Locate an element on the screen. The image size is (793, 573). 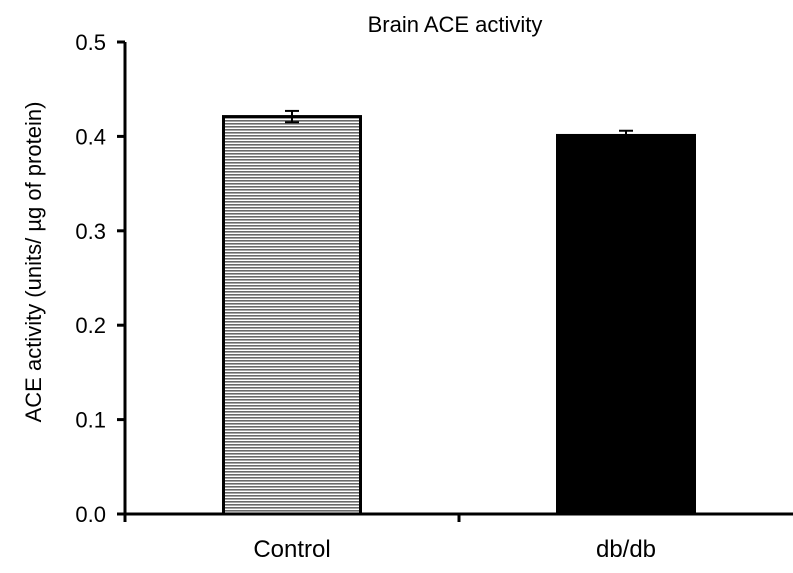
x-tick-label: Control is located at coordinates (291, 549).